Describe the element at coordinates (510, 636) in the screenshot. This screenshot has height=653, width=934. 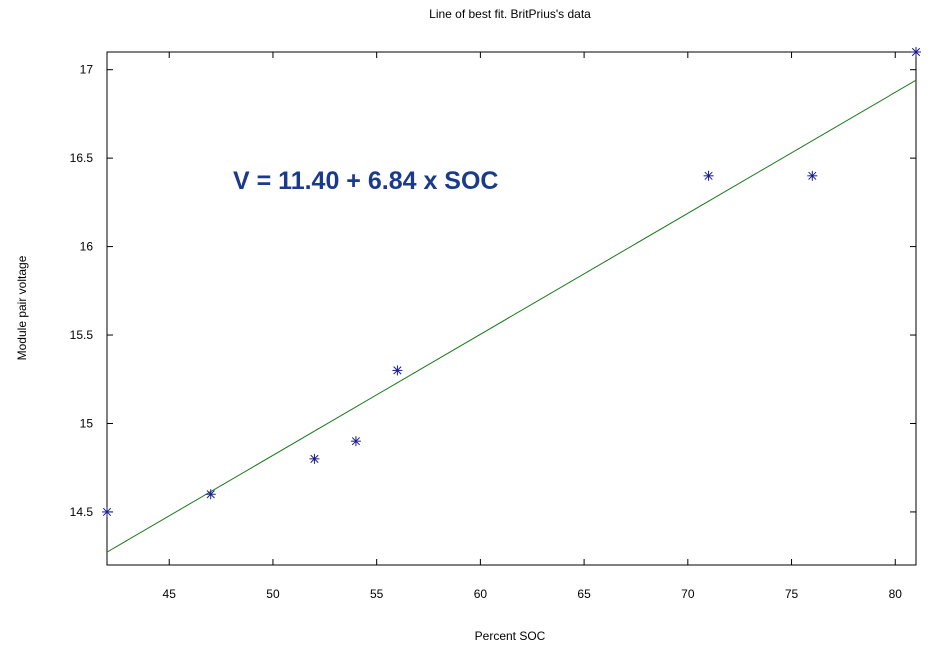
I see `x-axis-label: Percent SOC` at that location.